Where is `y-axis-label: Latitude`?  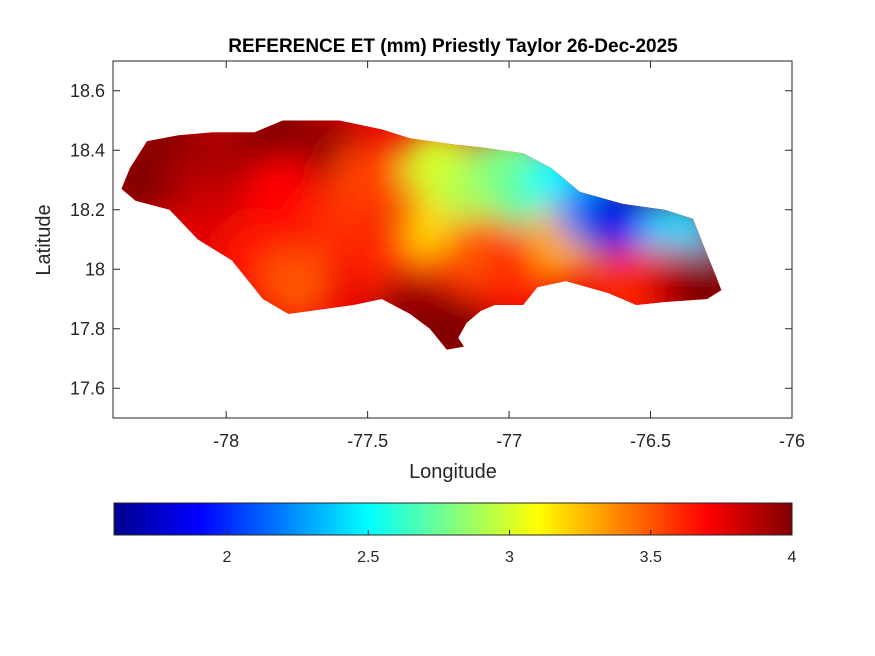 y-axis-label: Latitude is located at coordinates (44, 239).